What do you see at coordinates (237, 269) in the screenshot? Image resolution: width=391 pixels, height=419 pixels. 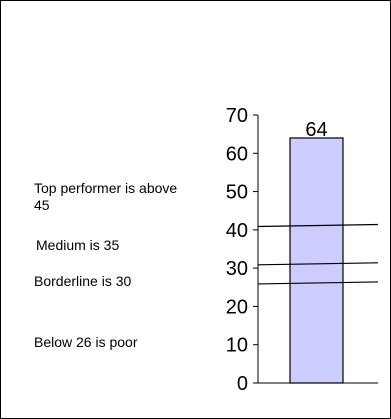 I see `y-tick-label: 30` at bounding box center [237, 269].